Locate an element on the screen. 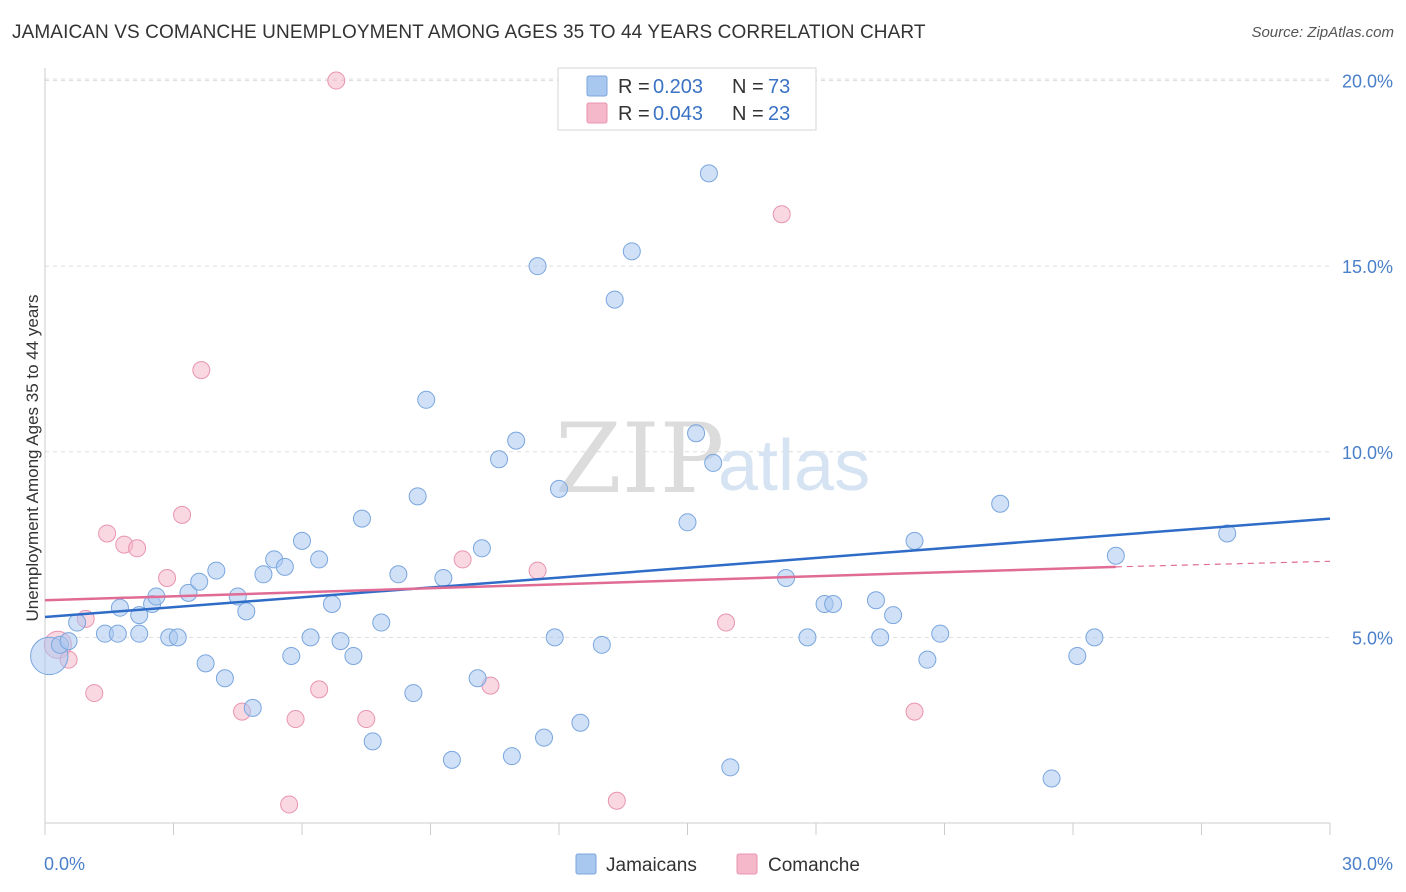 The image size is (1406, 892). y-tick-label: 15.0% is located at coordinates (1367, 267).